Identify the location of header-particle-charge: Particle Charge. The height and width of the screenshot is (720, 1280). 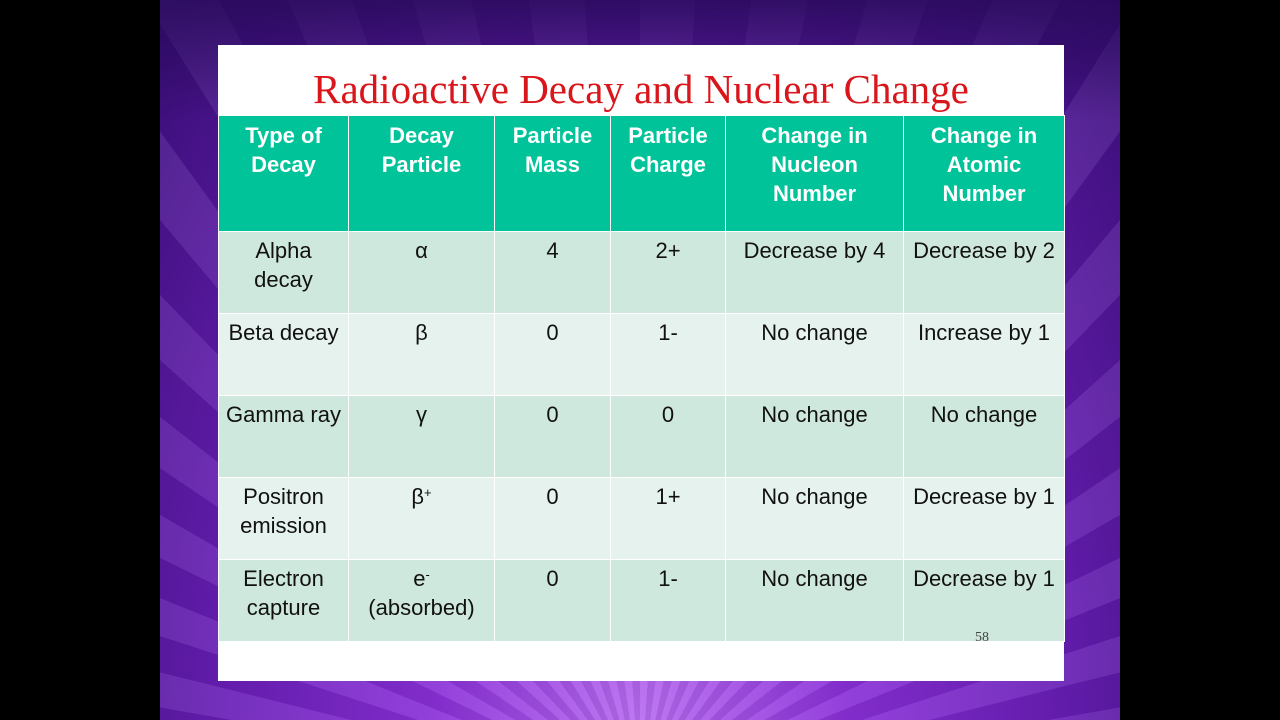
(668, 173).